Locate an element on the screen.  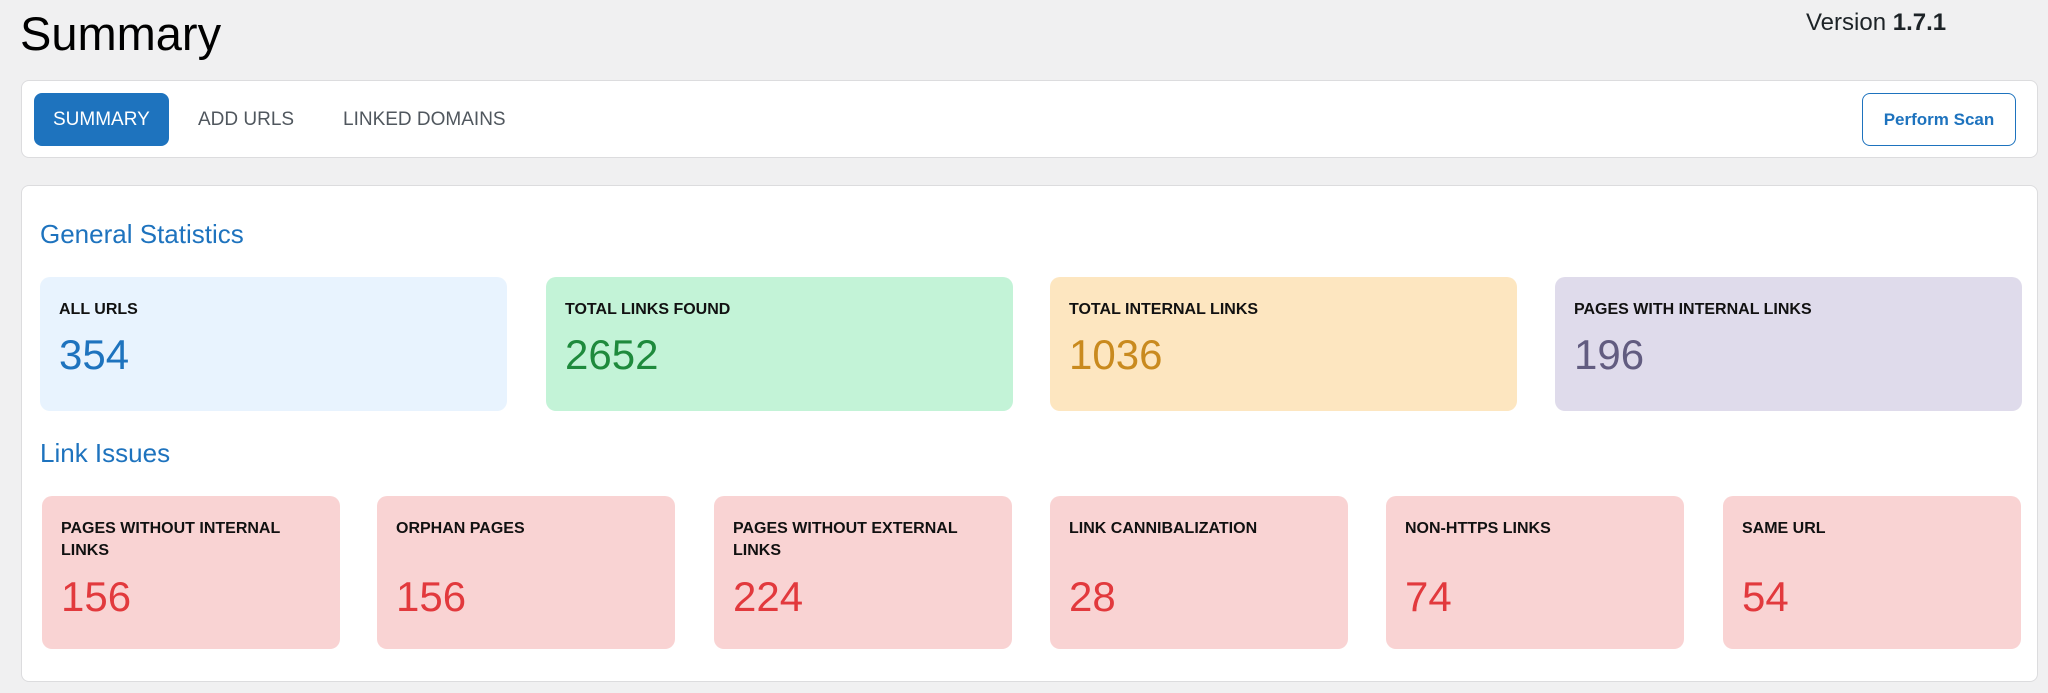
page-title: Summary is located at coordinates (121, 33).